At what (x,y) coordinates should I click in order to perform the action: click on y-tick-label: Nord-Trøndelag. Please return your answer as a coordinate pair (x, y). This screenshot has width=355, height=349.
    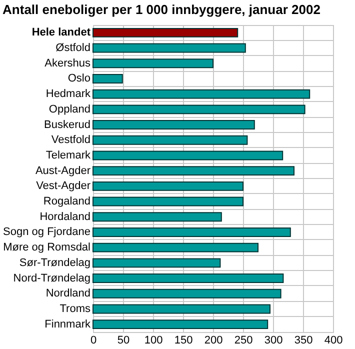
    Looking at the image, I should click on (51, 278).